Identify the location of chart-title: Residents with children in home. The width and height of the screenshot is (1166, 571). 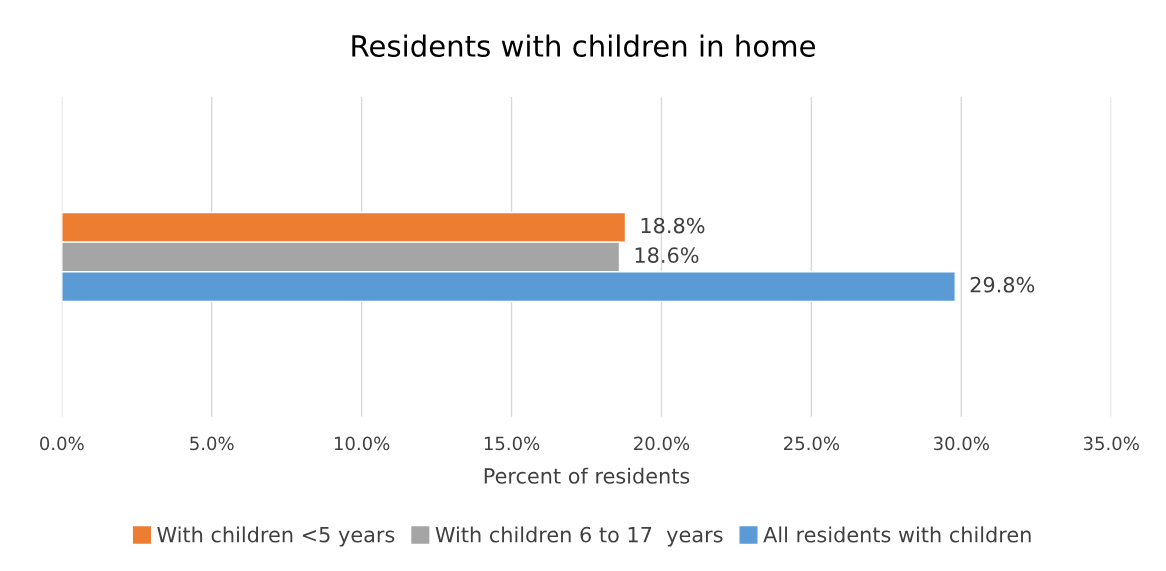
(583, 45).